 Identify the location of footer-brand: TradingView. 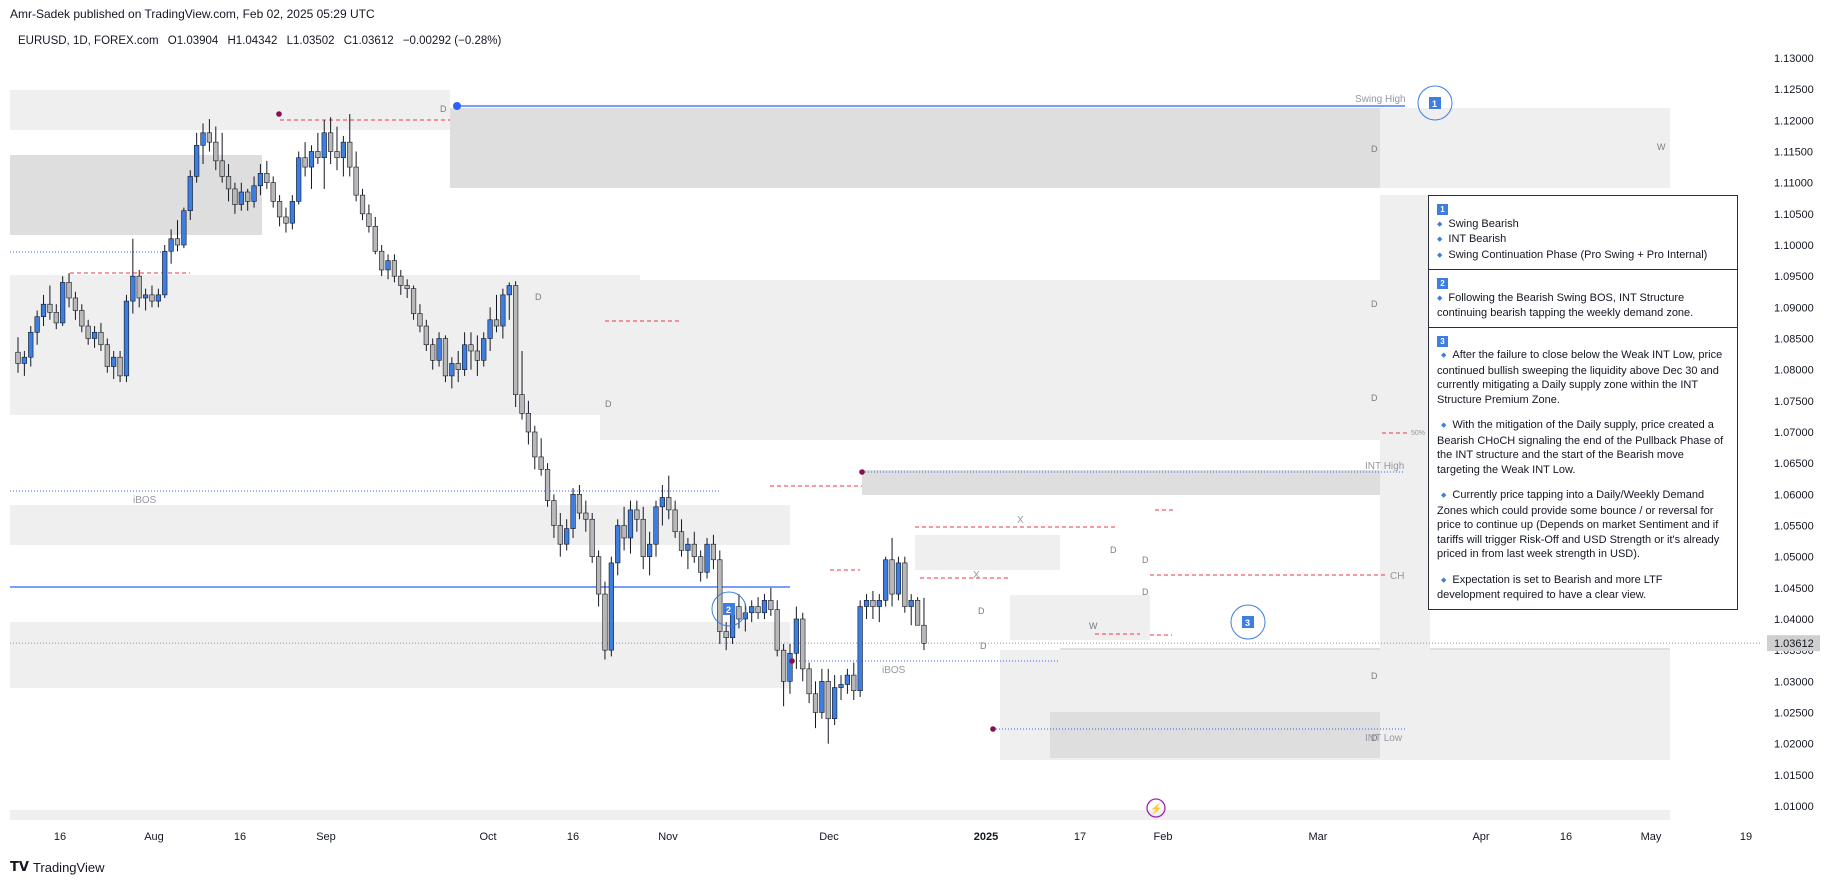
(68, 867).